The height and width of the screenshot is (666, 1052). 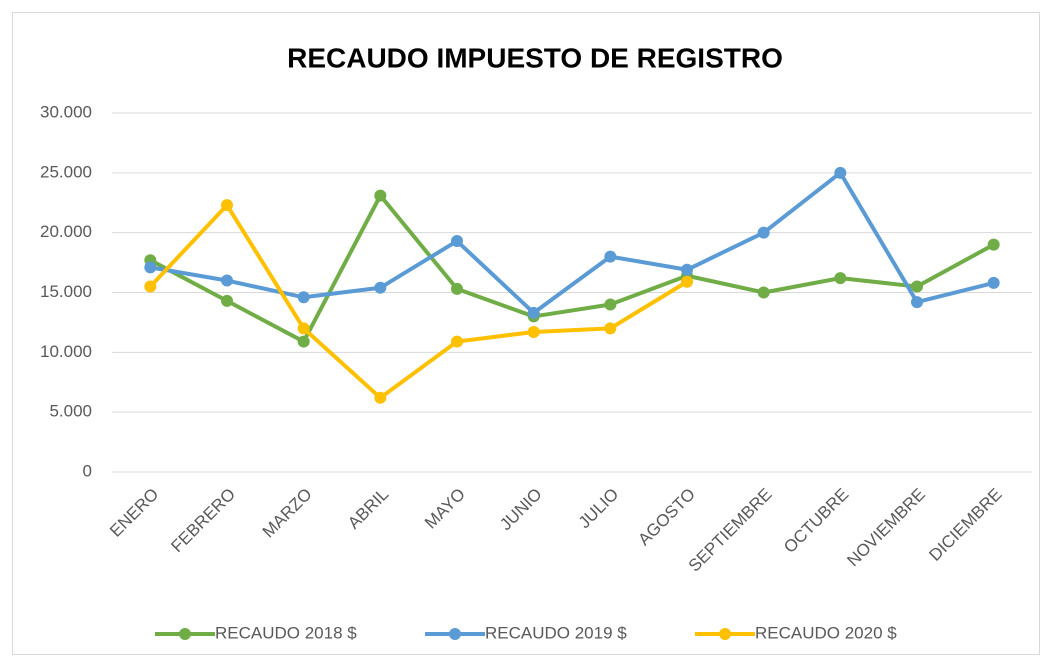 What do you see at coordinates (87, 470) in the screenshot?
I see `y-tick-label: 0` at bounding box center [87, 470].